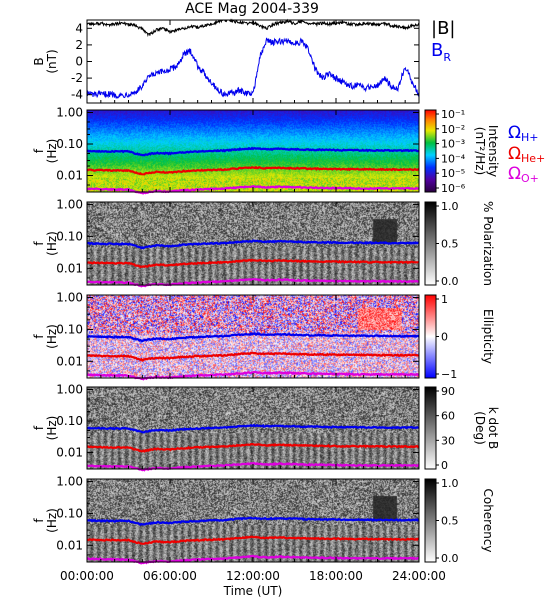 Image resolution: width=550 pixels, height=600 pixels. I want to click on panel-frame-intensity, so click(253, 151).